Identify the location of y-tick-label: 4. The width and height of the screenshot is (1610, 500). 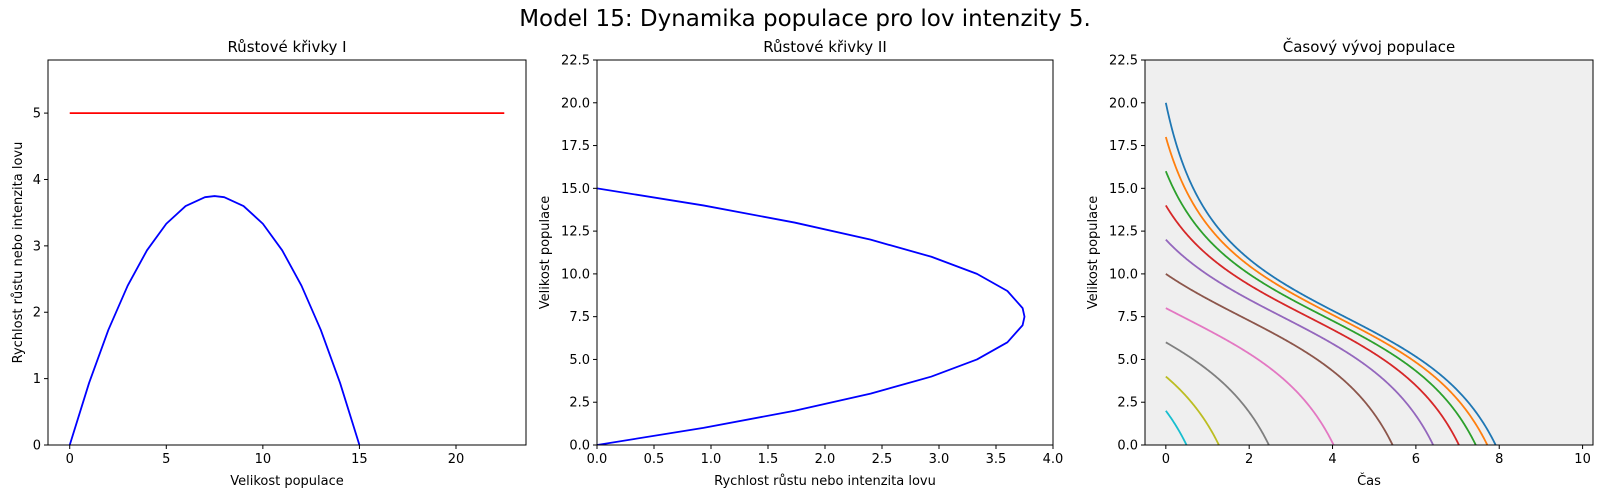
(37, 180).